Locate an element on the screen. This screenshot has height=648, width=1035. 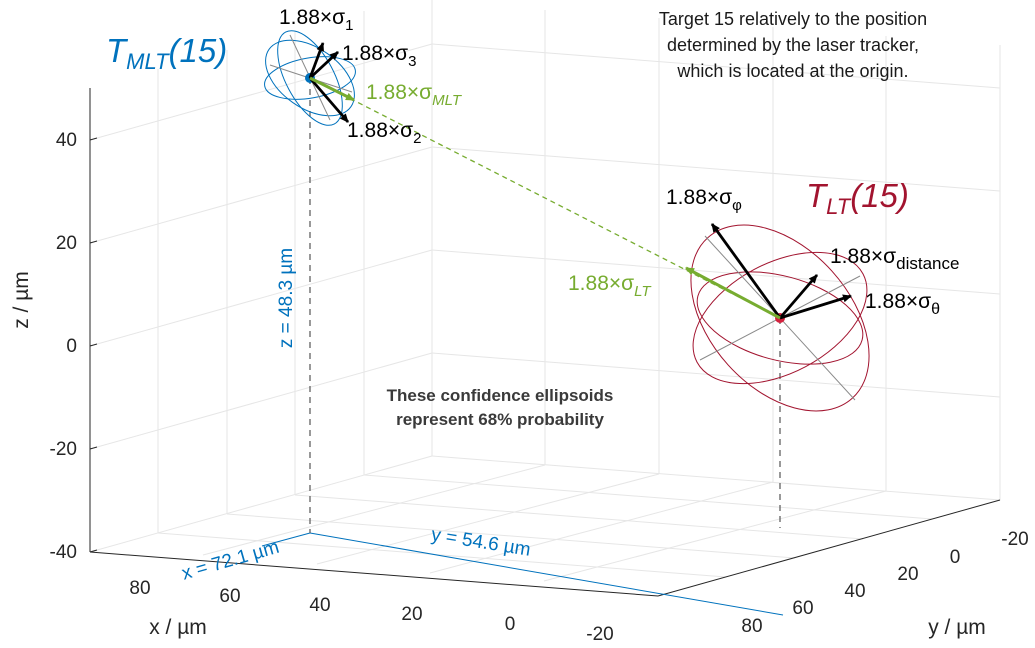
x-tick-label: 0 is located at coordinates (510, 624).